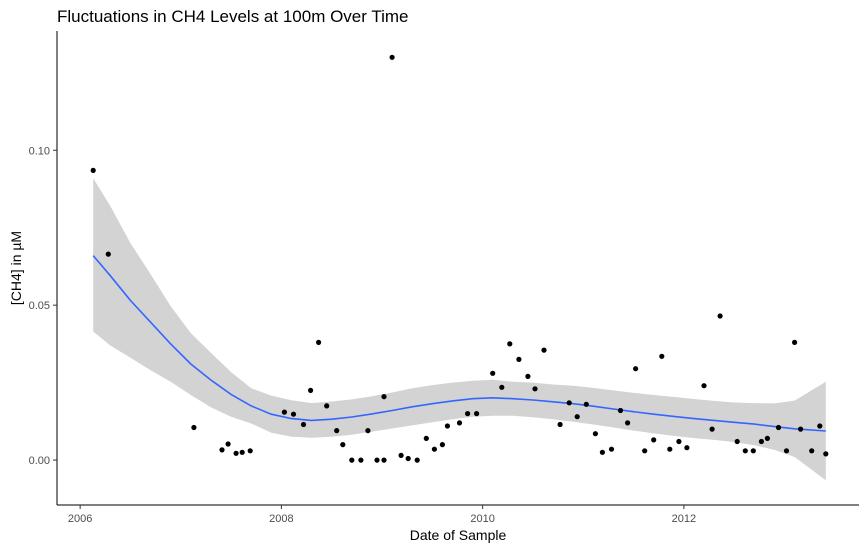  I want to click on y-tick-label: 0.10, so click(39, 151).